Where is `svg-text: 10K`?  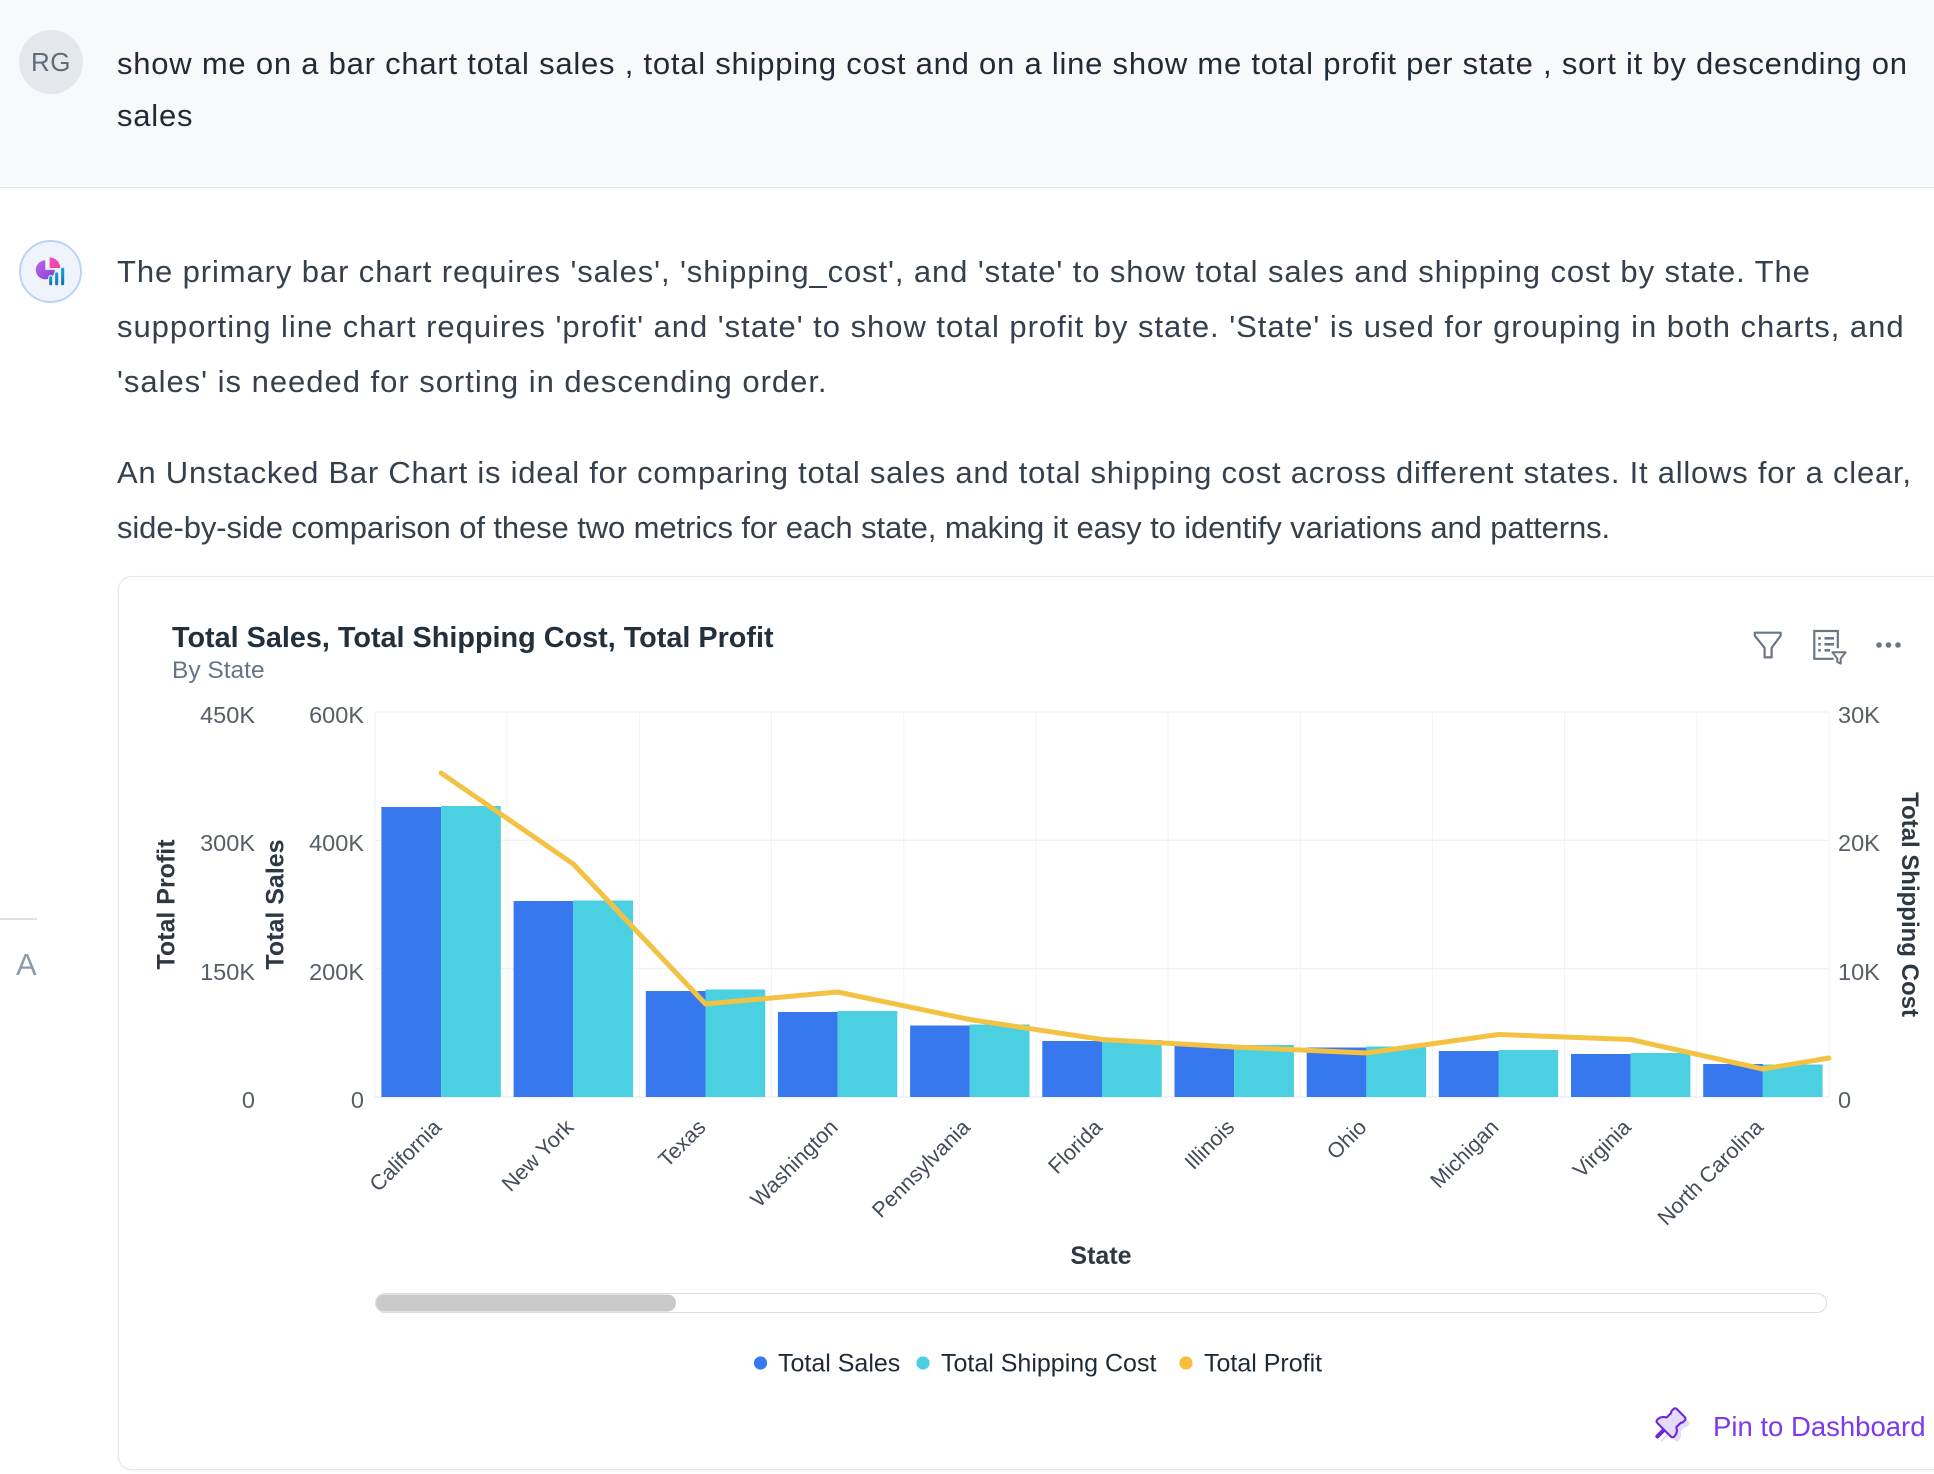
svg-text: 10K is located at coordinates (1859, 972).